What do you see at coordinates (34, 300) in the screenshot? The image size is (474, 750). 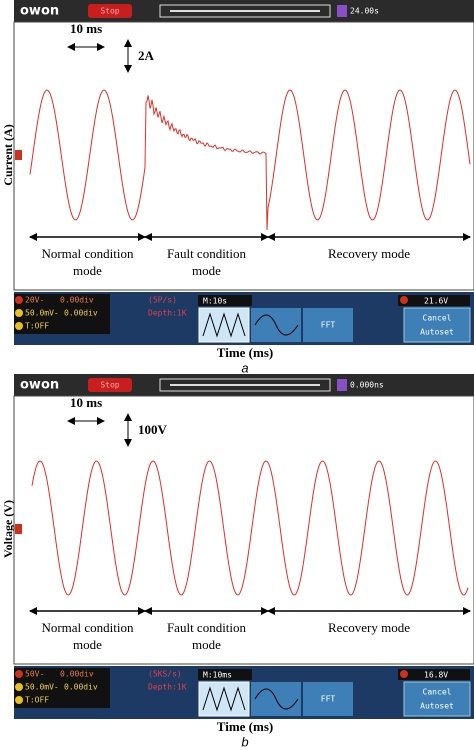 I see `ch1-scale: 20V-` at bounding box center [34, 300].